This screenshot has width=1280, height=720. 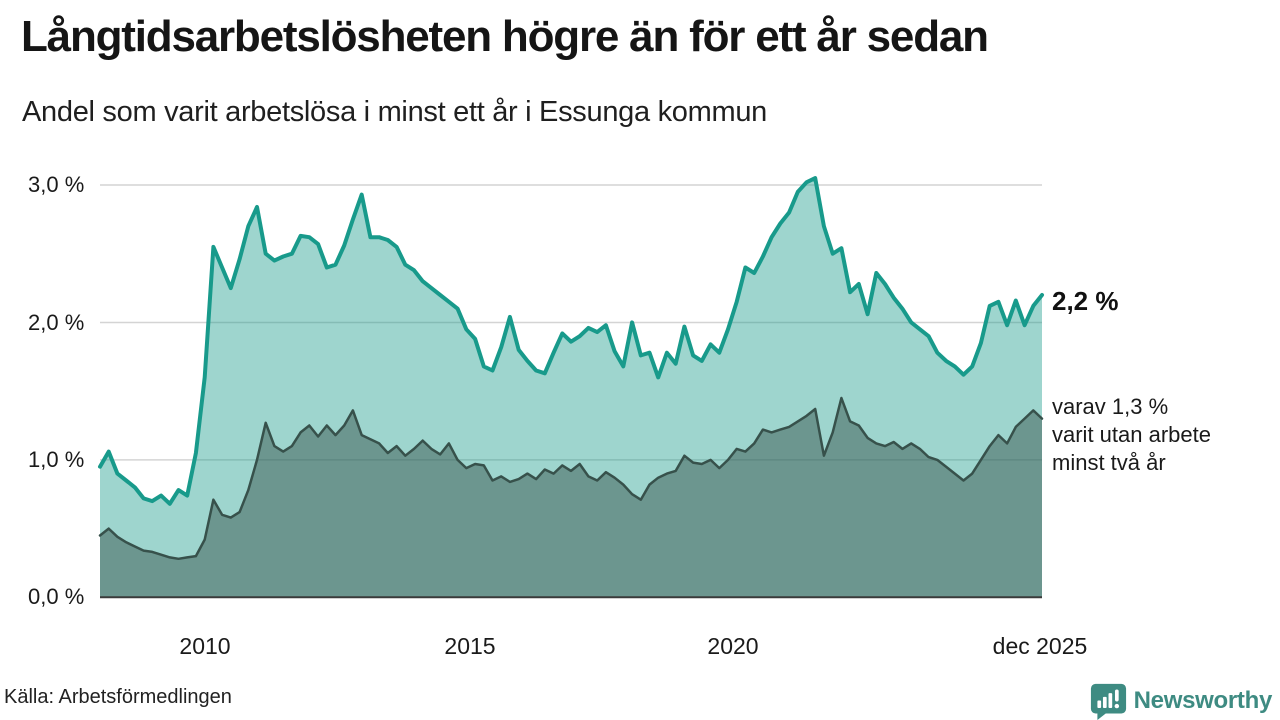 What do you see at coordinates (56, 322) in the screenshot?
I see `y-axis-tick-2: 2,0 %` at bounding box center [56, 322].